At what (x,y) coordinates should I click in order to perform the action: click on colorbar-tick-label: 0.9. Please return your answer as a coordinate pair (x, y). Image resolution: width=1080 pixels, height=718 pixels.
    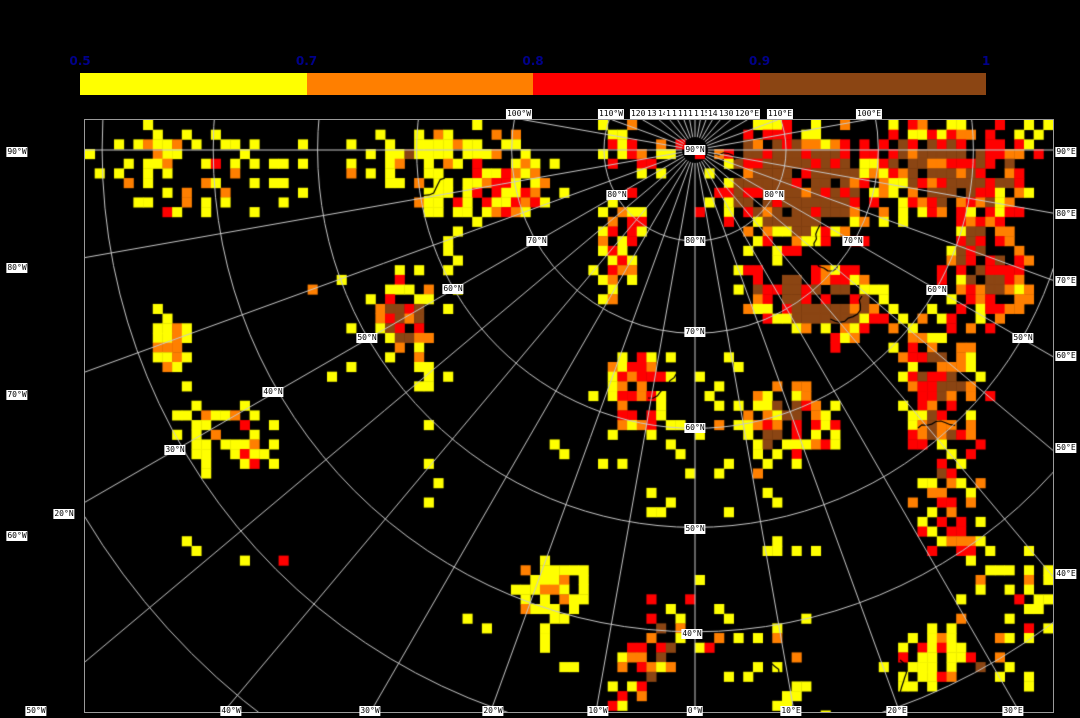
    Looking at the image, I should click on (759, 61).